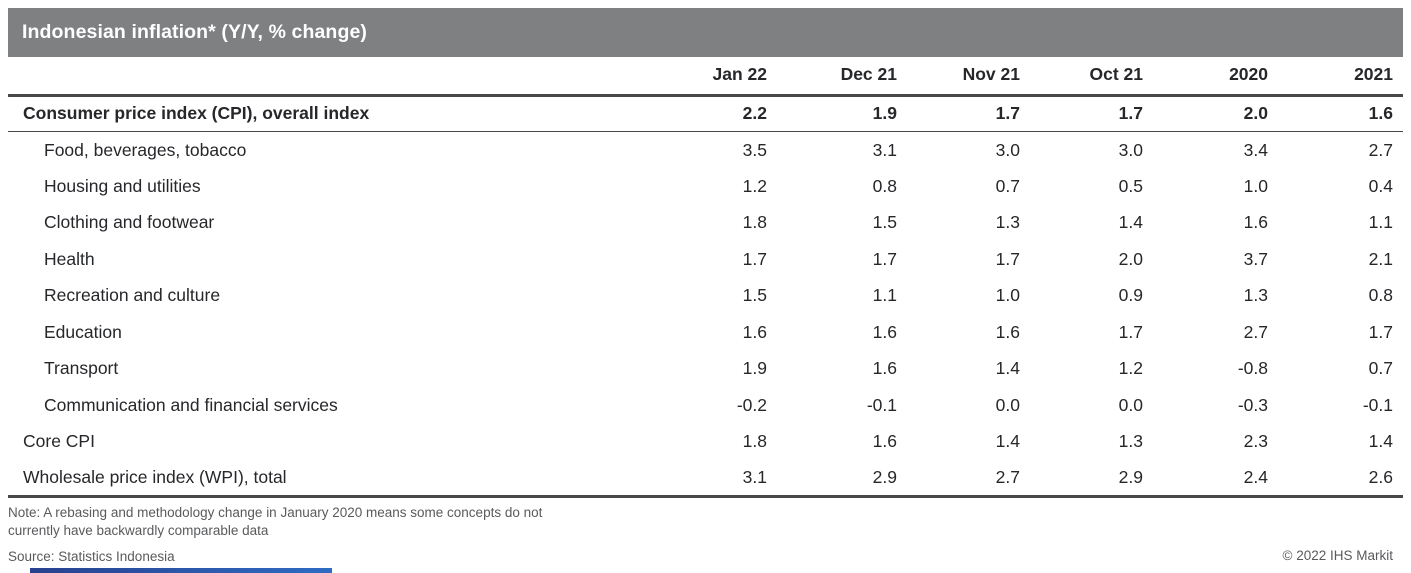 The width and height of the screenshot is (1411, 573). I want to click on value-cell: 0.8, so click(884, 185).